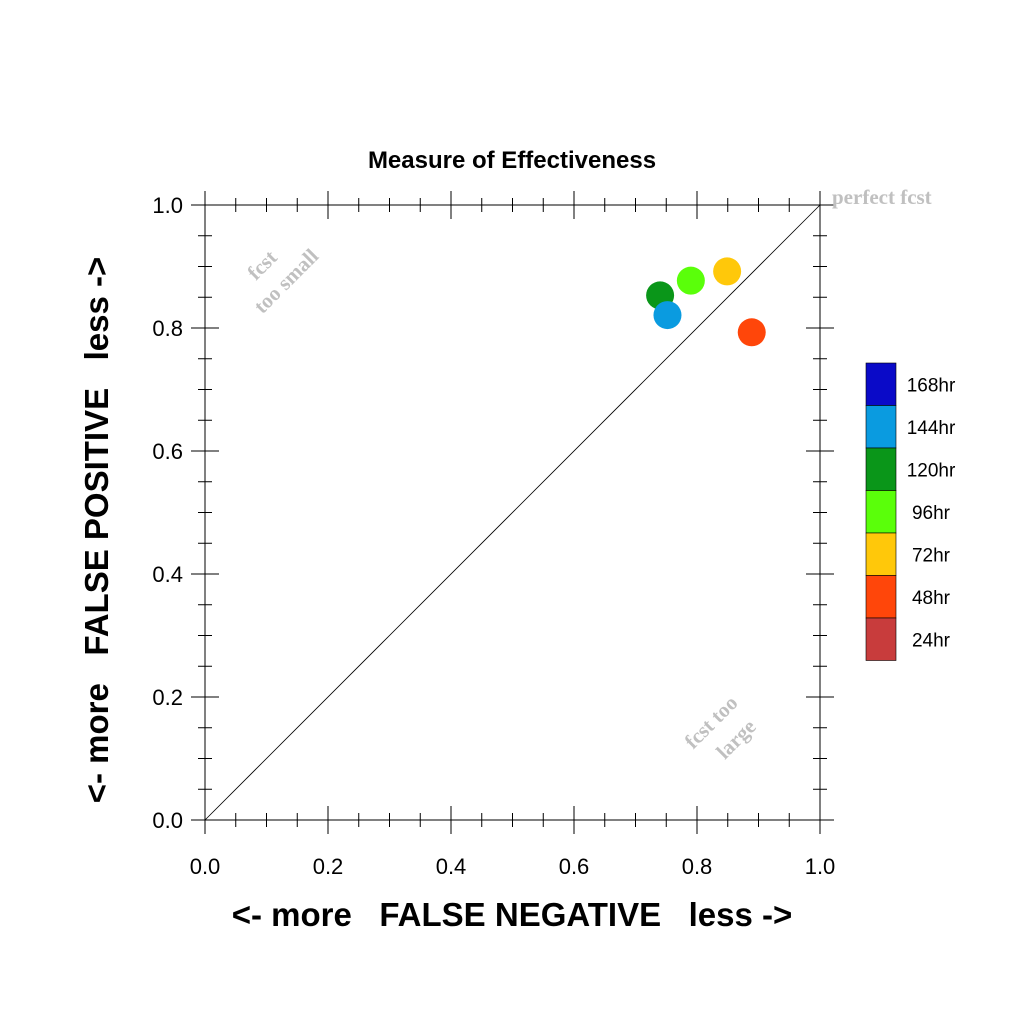 The height and width of the screenshot is (1024, 1024). Describe the element at coordinates (167, 820) in the screenshot. I see `y-tick-label: 0.0` at that location.